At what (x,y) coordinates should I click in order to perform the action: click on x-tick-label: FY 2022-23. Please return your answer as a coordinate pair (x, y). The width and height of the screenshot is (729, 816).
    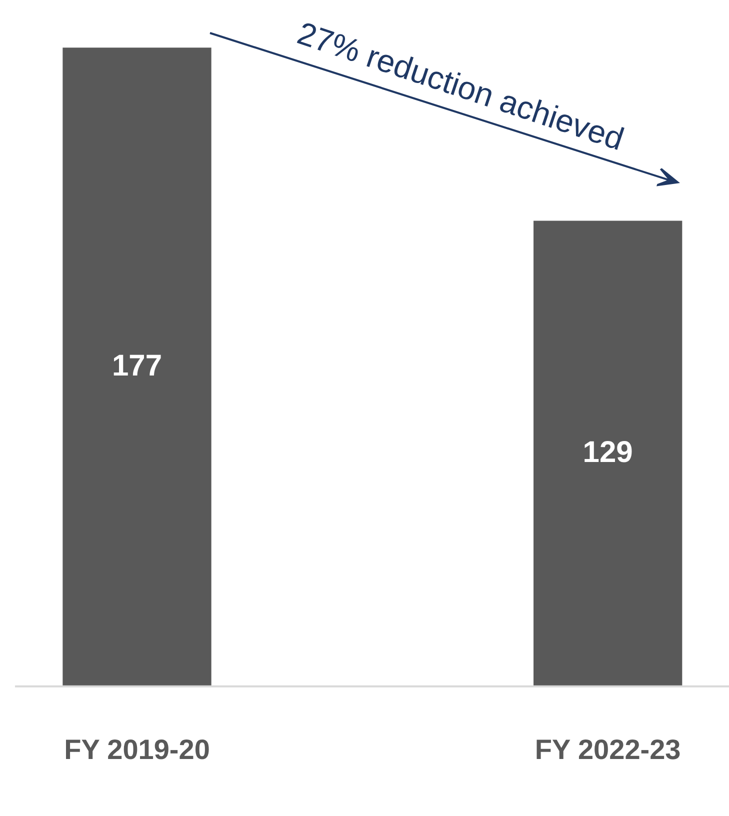
    Looking at the image, I should click on (607, 749).